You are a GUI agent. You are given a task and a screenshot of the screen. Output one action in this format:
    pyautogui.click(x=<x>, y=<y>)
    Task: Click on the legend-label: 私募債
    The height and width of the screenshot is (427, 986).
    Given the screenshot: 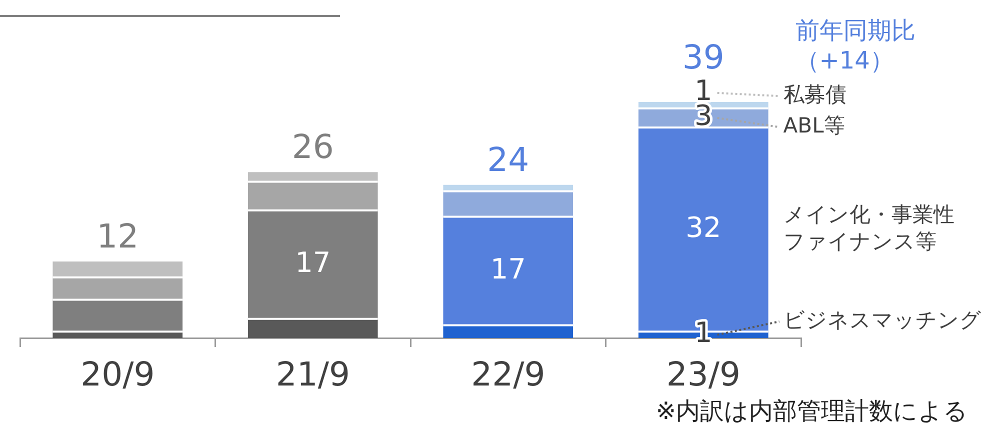 What is the action you would take?
    pyautogui.click(x=814, y=94)
    